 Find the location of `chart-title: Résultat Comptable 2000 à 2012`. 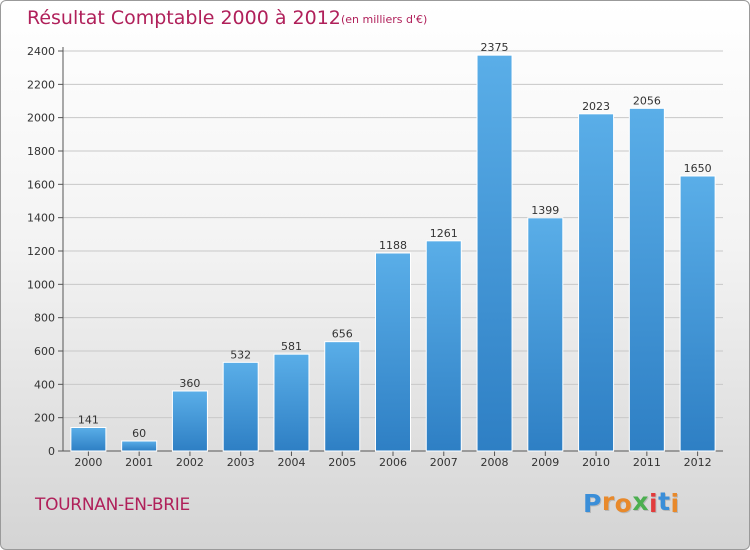

chart-title: Résultat Comptable 2000 à 2012 is located at coordinates (184, 18).